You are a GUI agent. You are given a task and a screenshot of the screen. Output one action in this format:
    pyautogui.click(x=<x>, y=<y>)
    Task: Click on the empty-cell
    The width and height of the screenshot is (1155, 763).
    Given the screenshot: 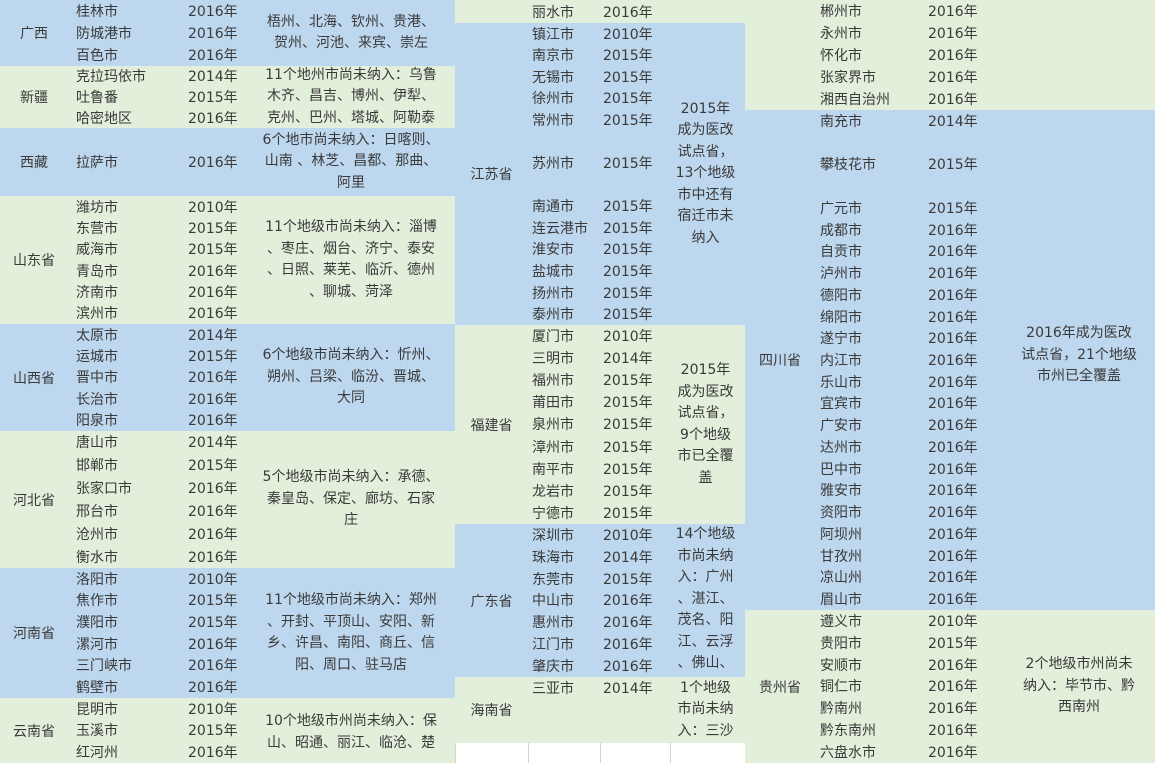 What is the action you would take?
    pyautogui.click(x=491, y=753)
    